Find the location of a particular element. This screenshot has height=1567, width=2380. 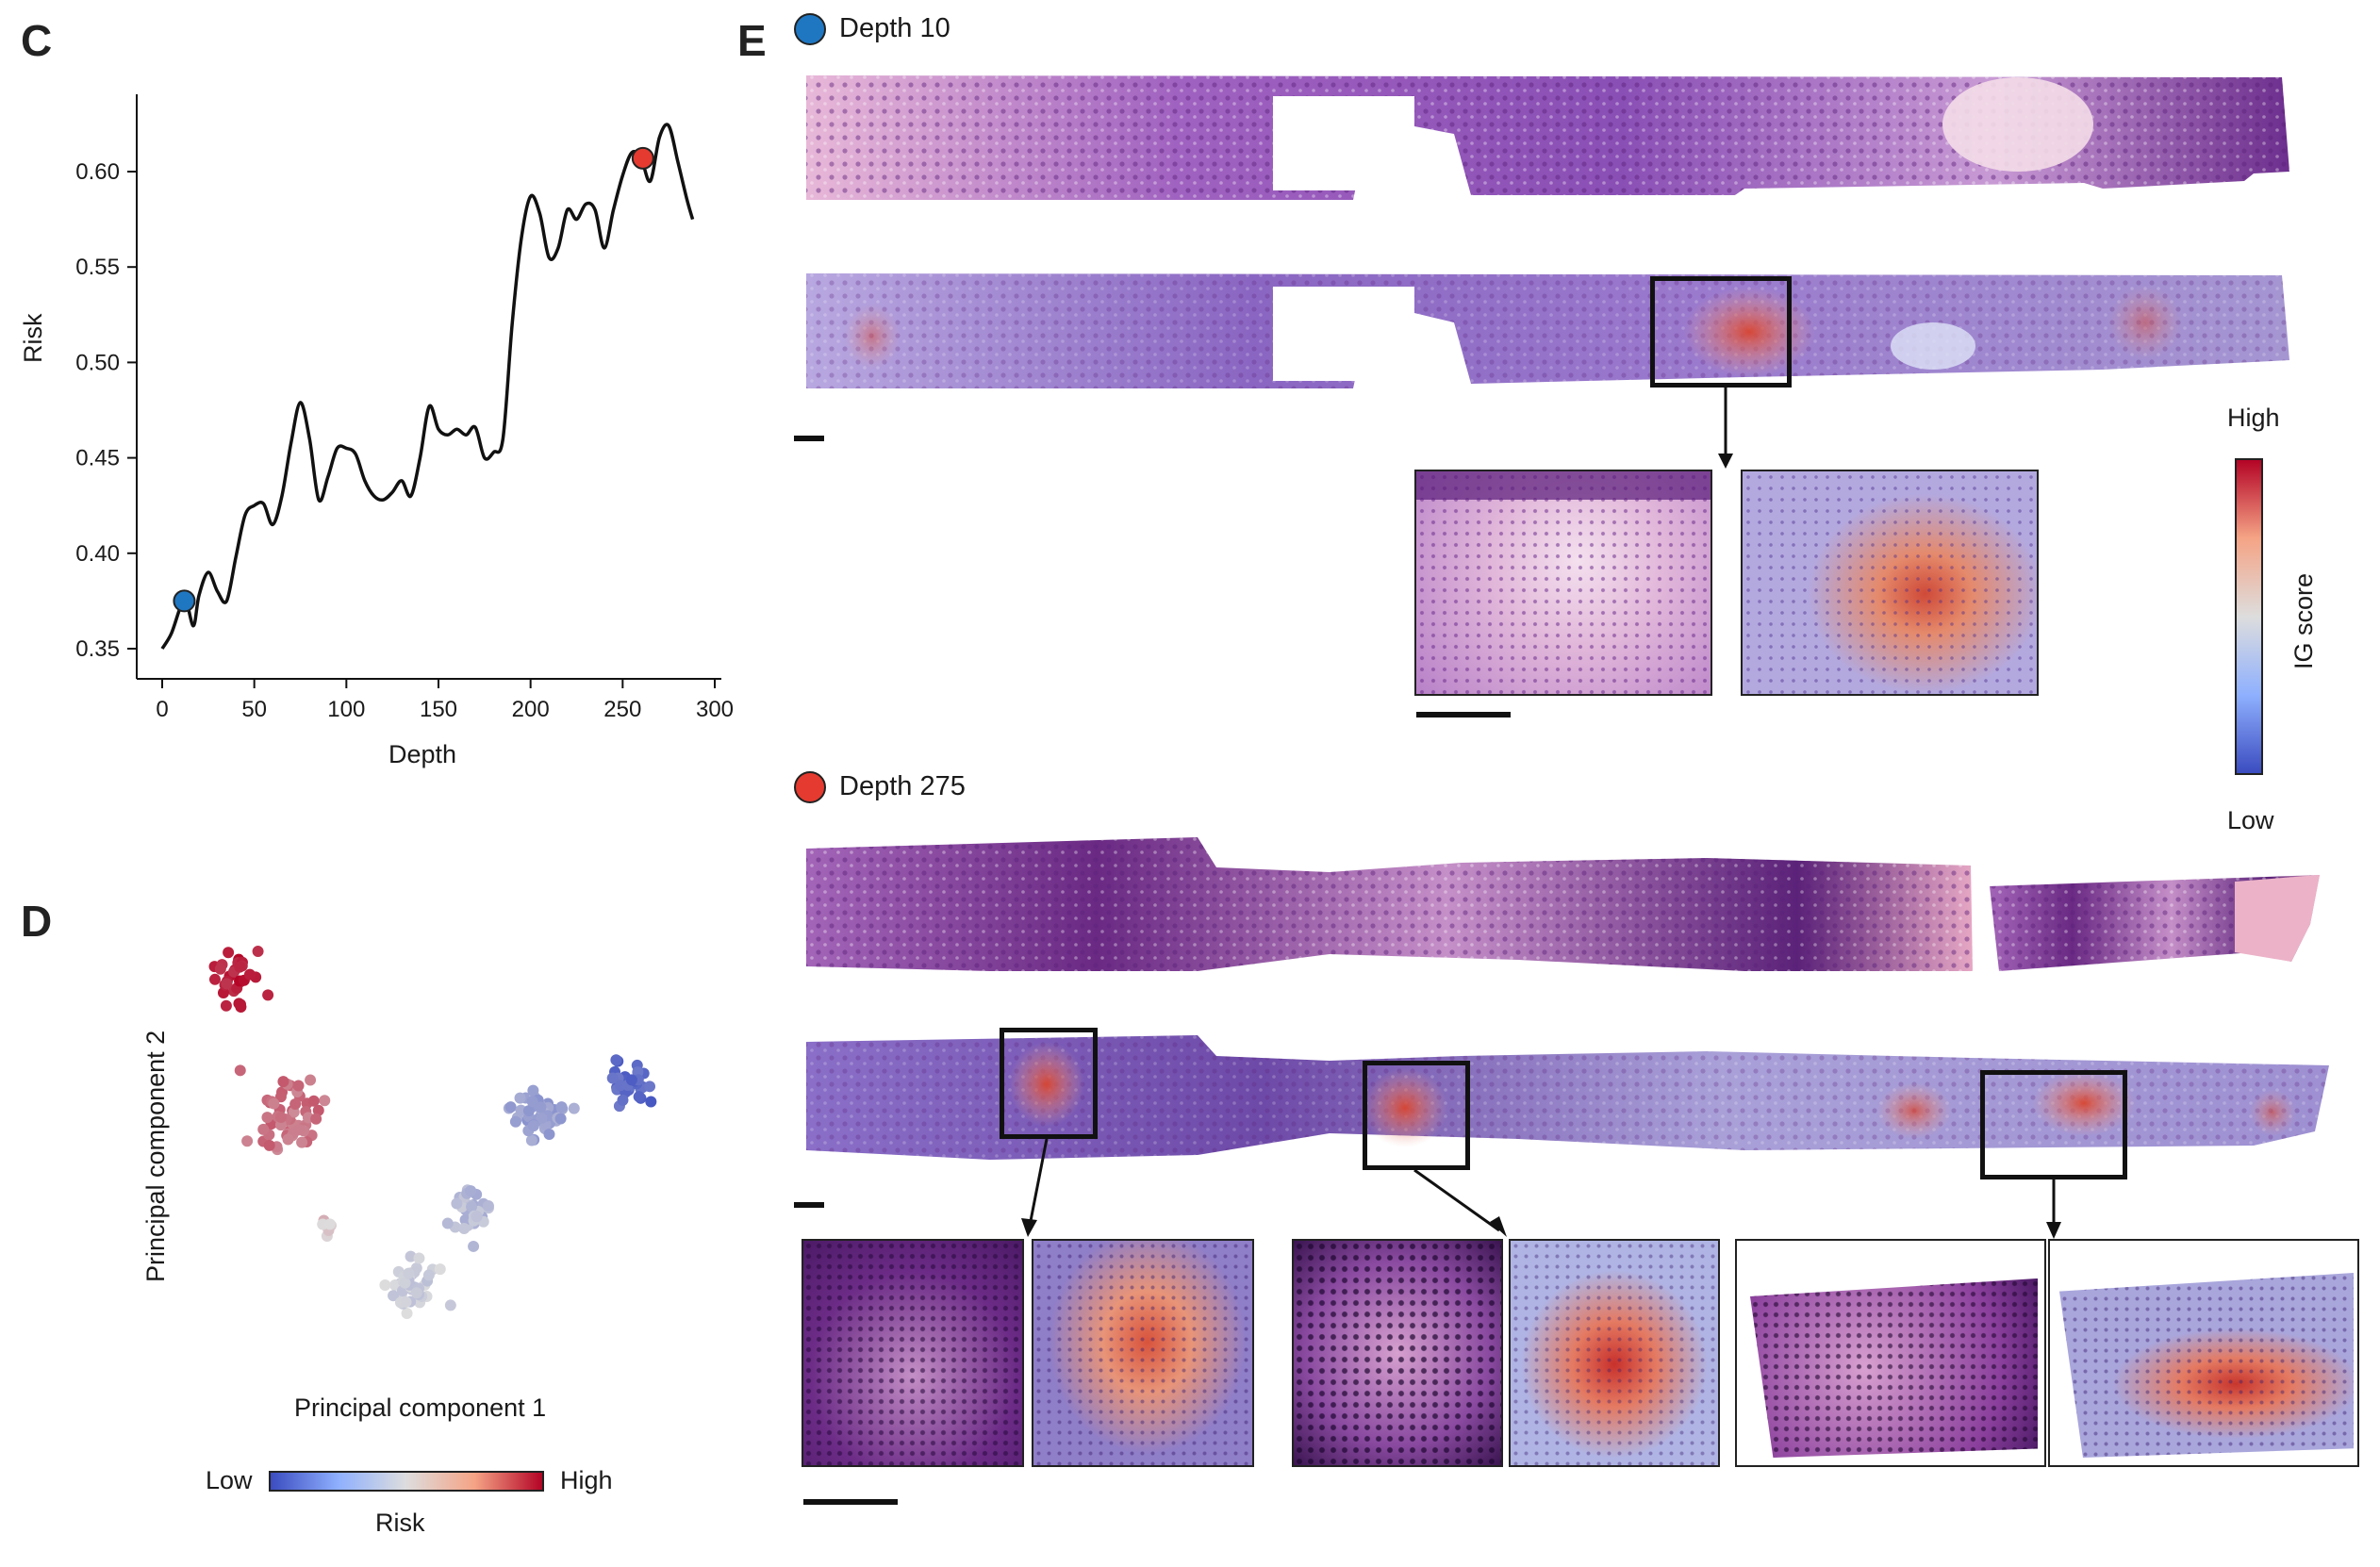

y-tick-label: 0.50 is located at coordinates (97, 362).